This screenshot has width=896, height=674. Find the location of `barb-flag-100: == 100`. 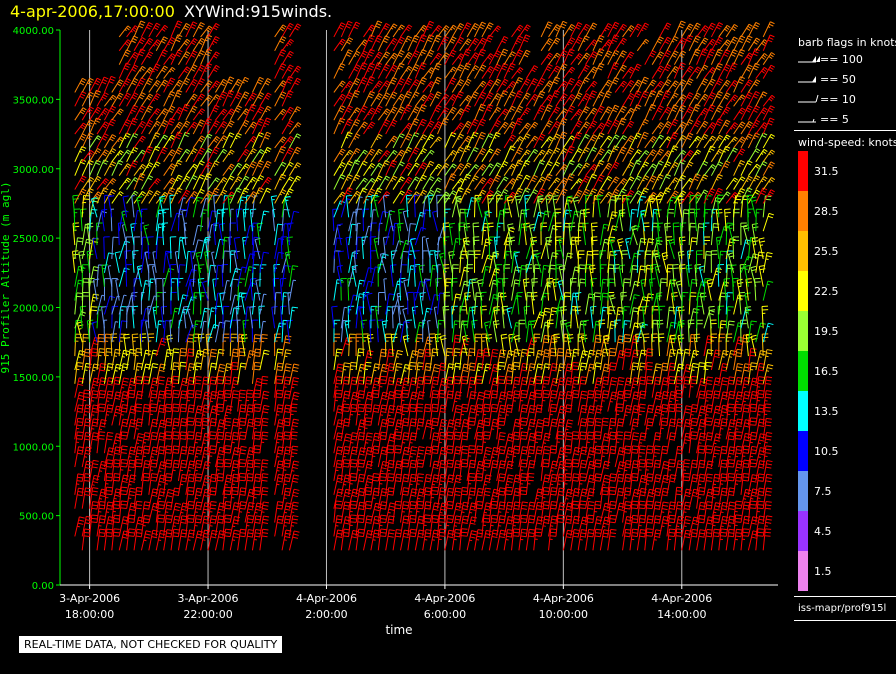

barb-flag-100: == 100 is located at coordinates (846, 60).